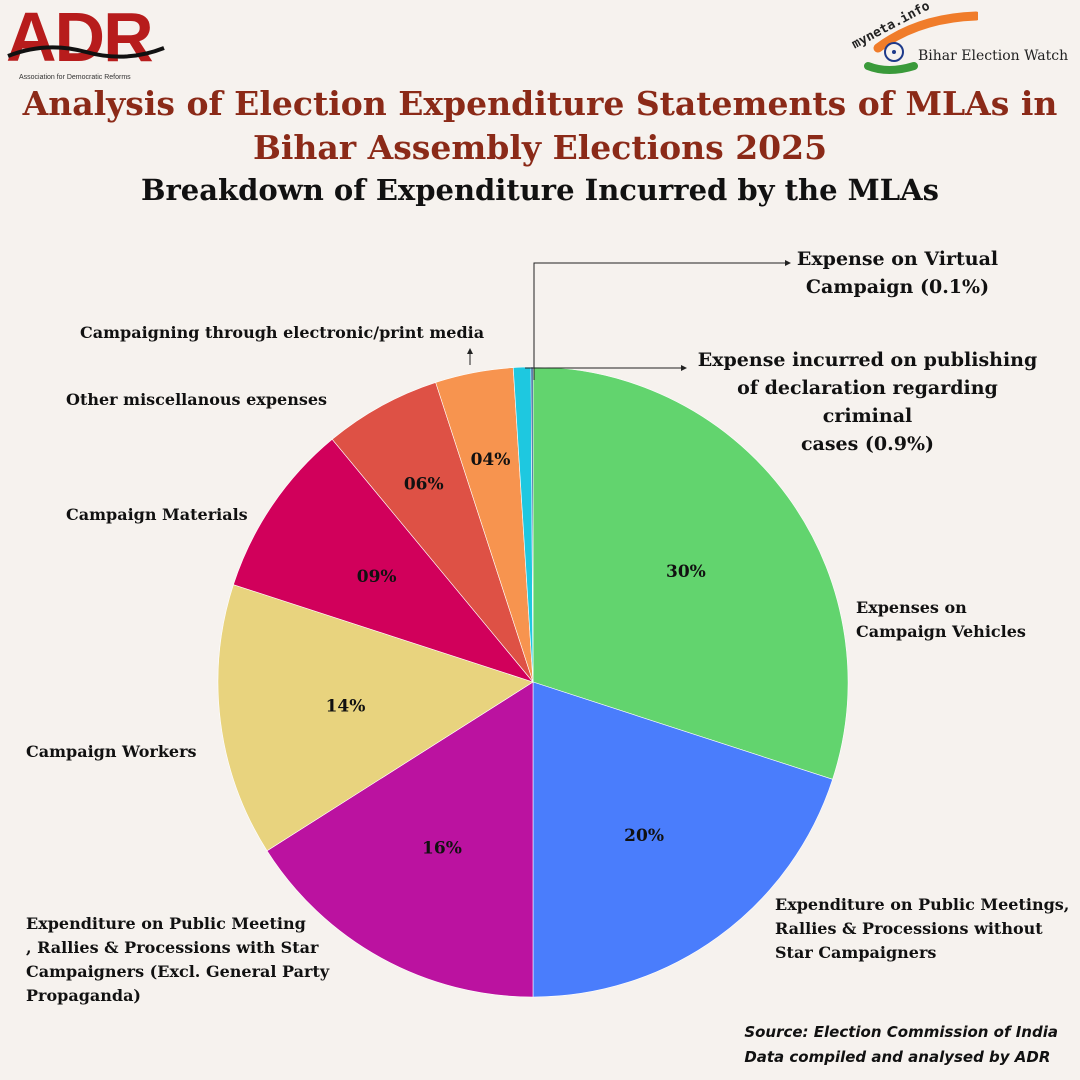 This screenshot has width=1080, height=1080. I want to click on adr-logo-subtext: Association for Democratic Reforms, so click(75, 77).